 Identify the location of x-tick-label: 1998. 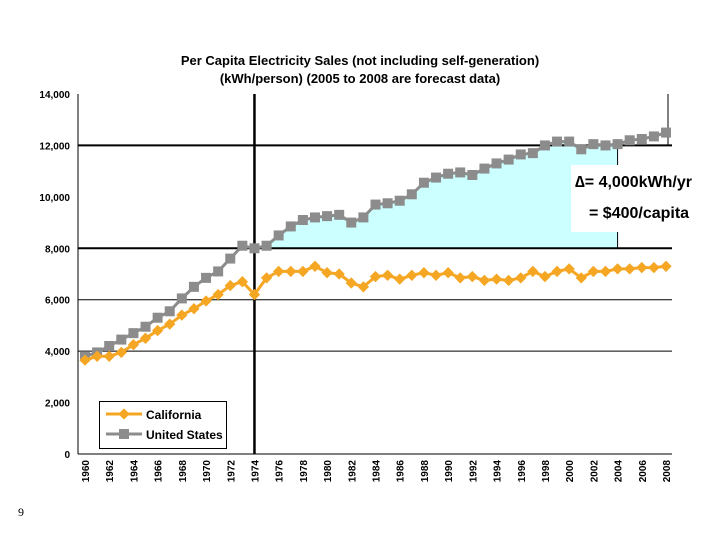
(546, 471).